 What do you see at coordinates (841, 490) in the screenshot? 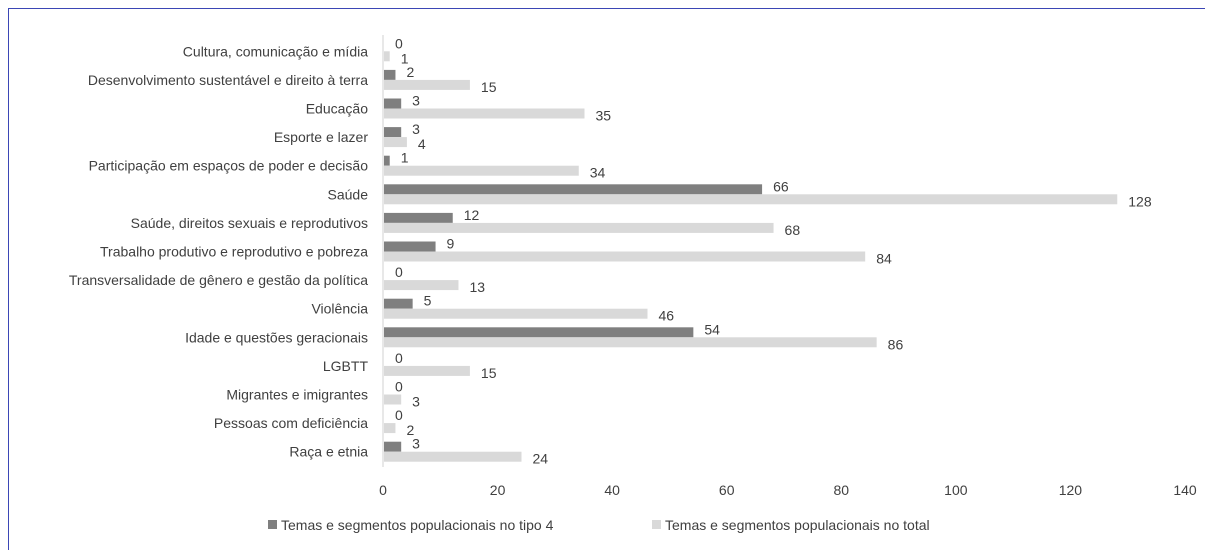
I see `x-tick-label: 80` at bounding box center [841, 490].